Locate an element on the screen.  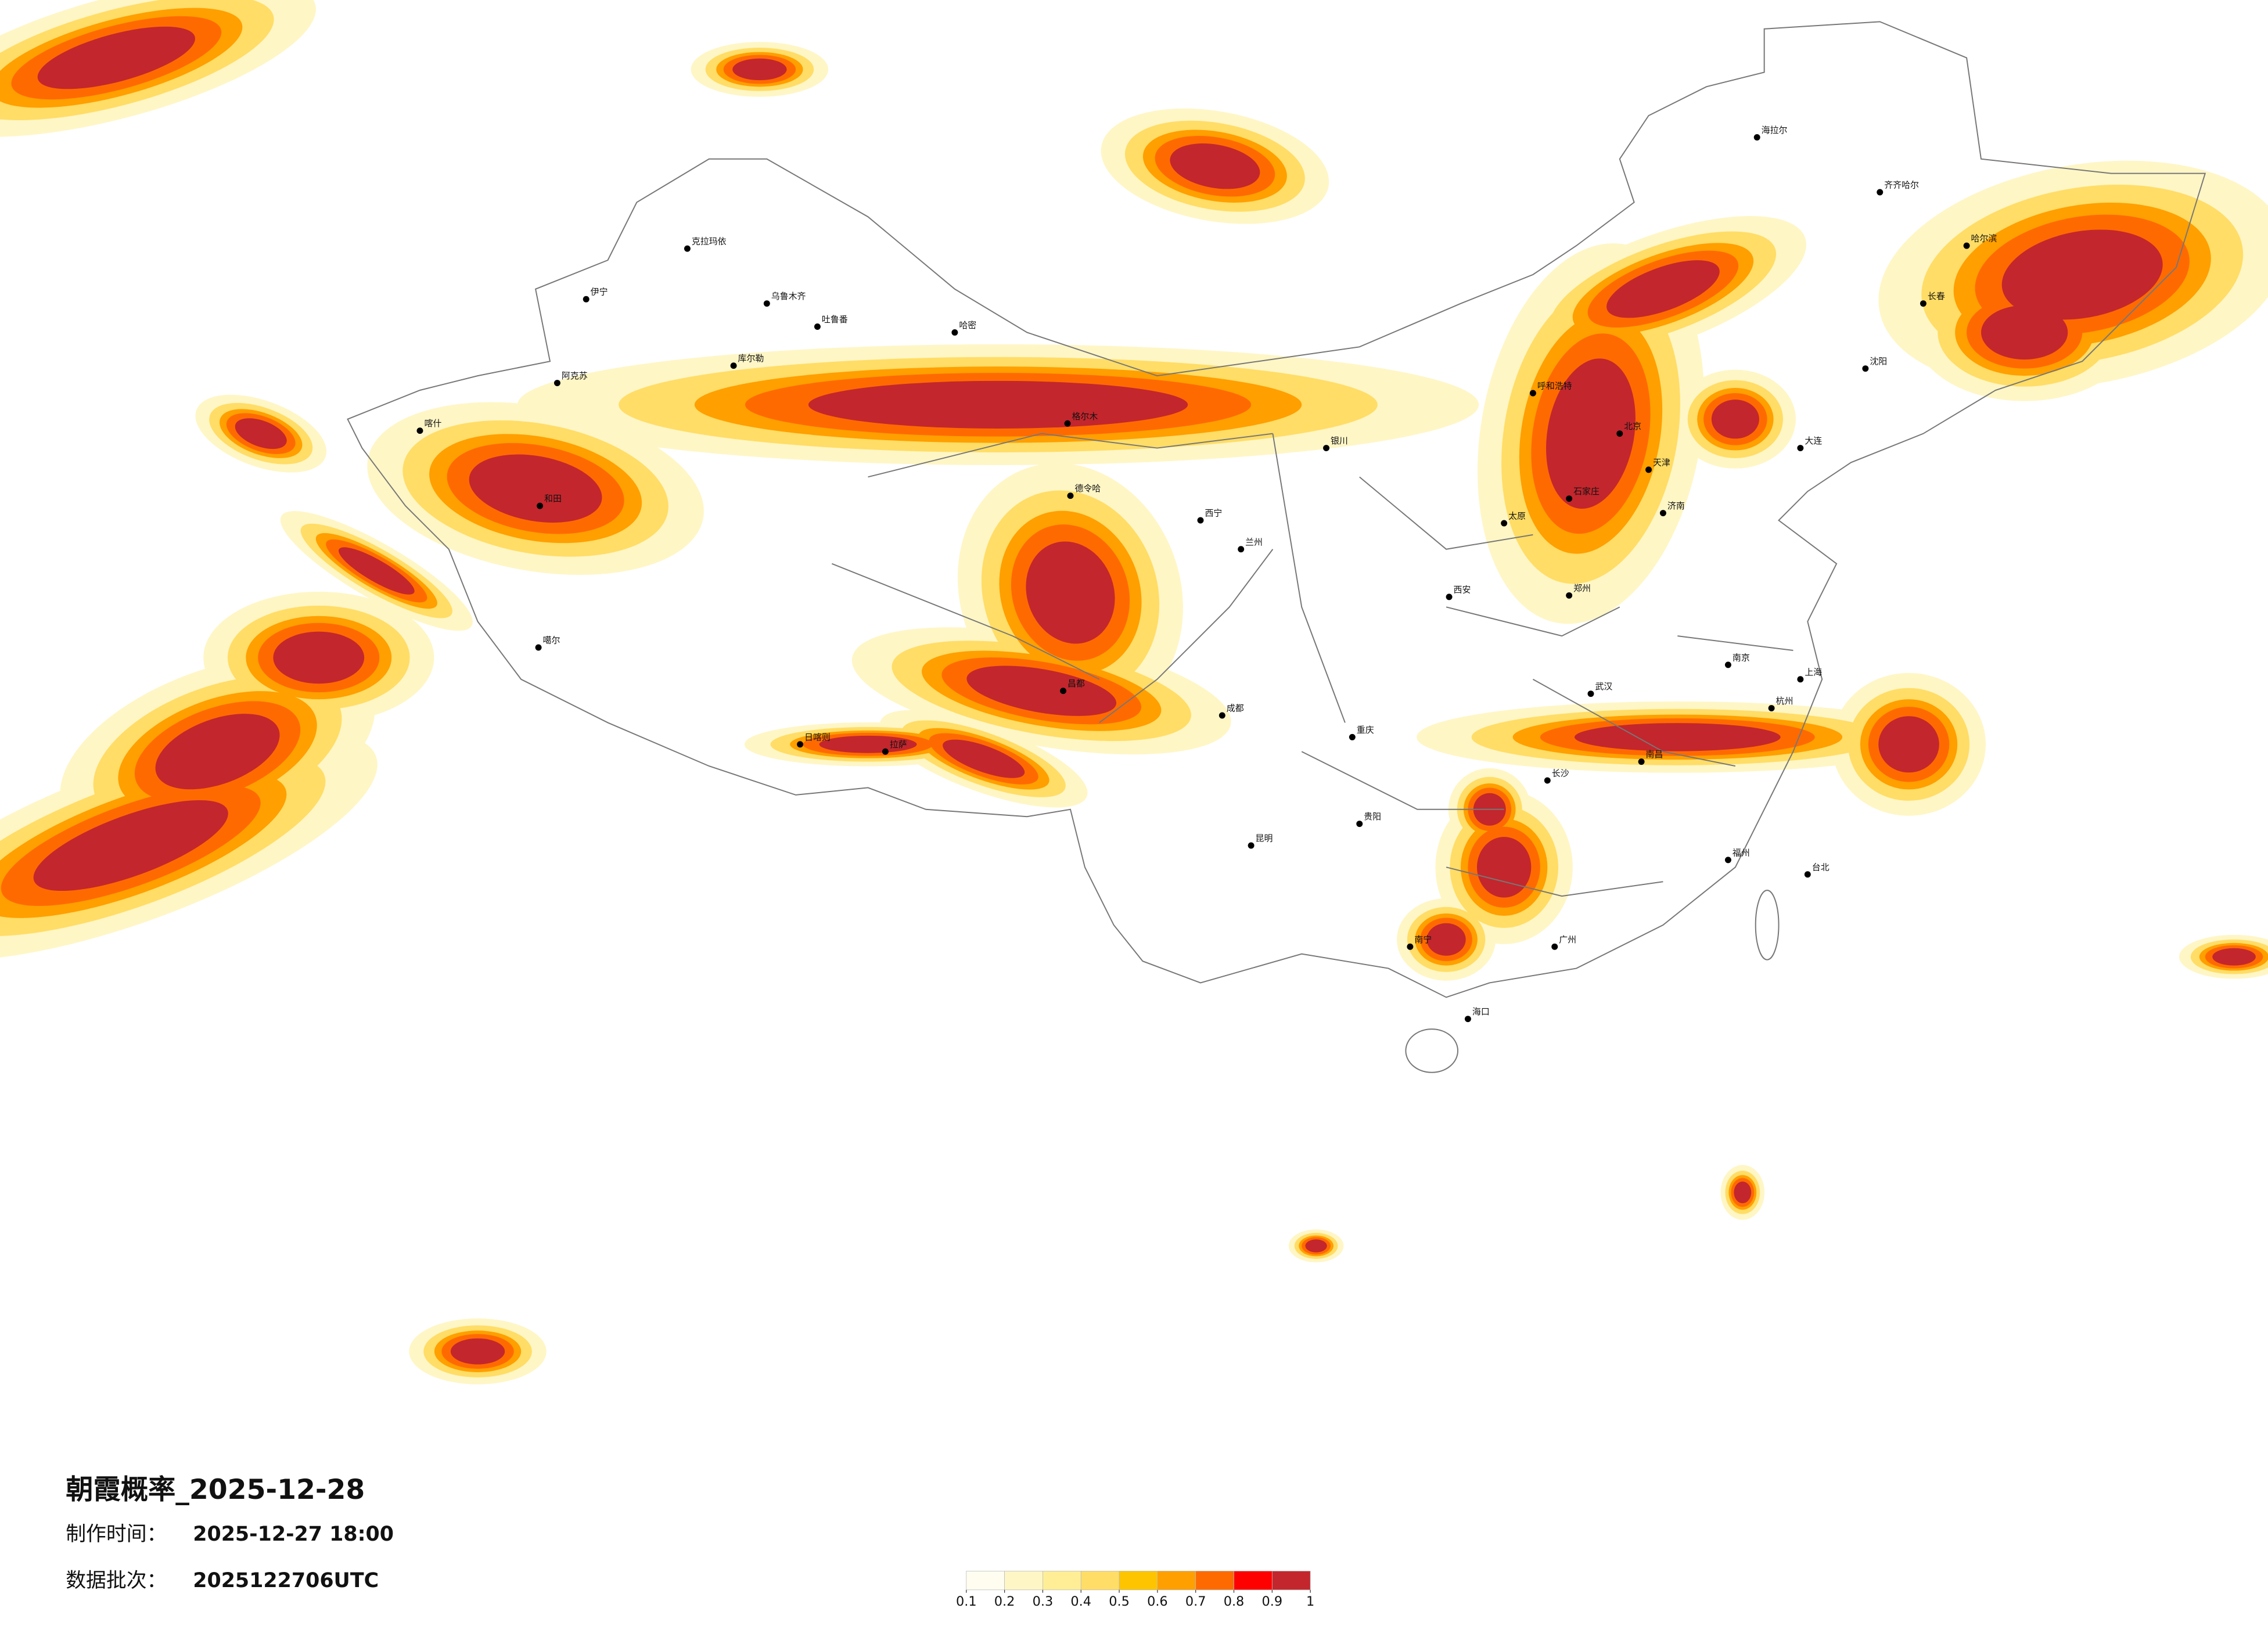
city-label: 台北 is located at coordinates (1821, 867).